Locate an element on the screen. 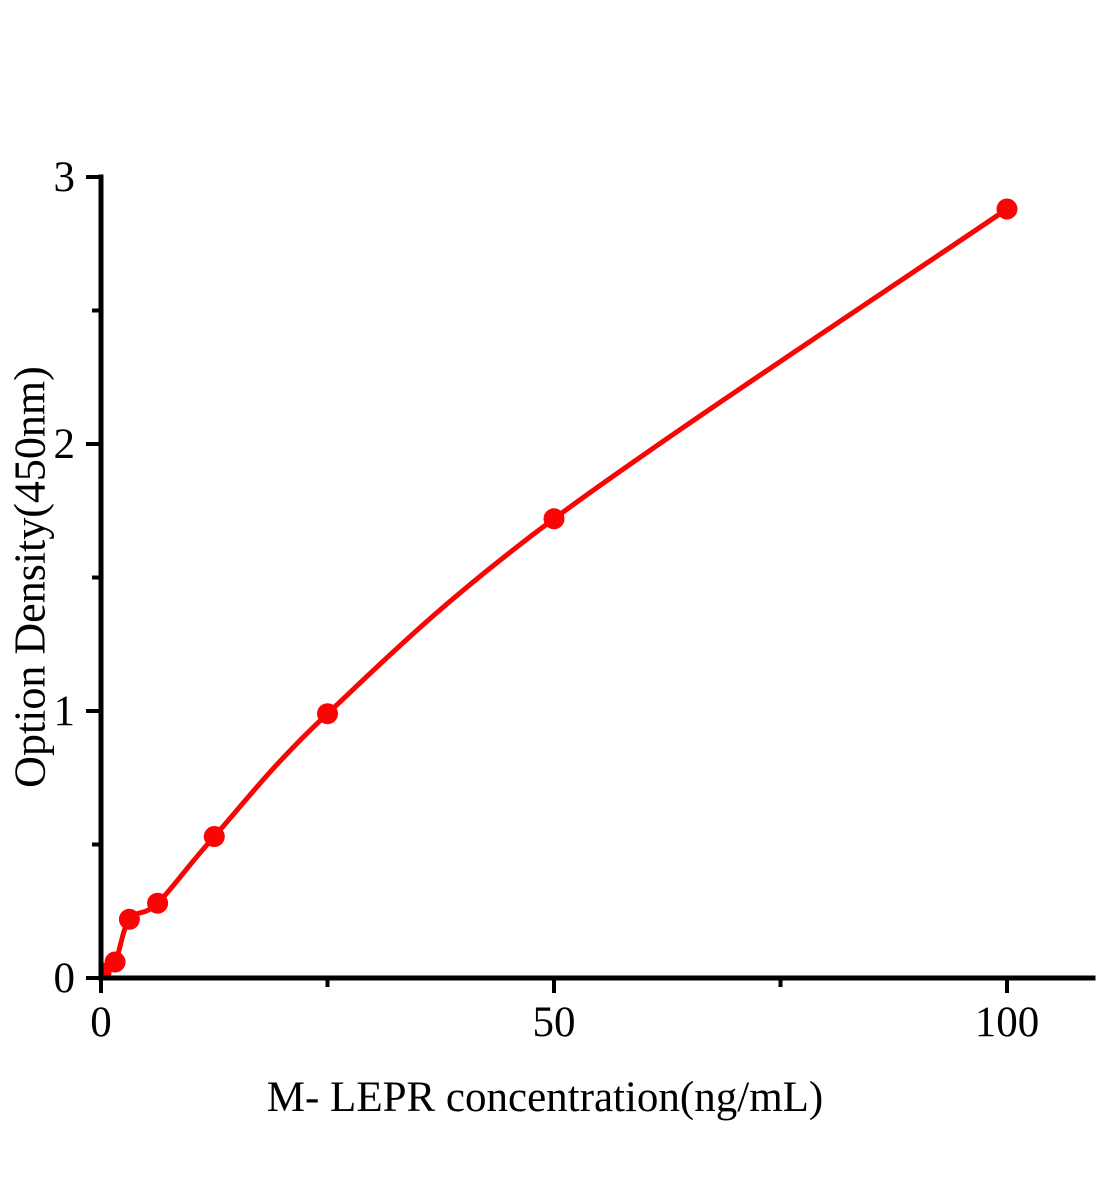 The height and width of the screenshot is (1200, 1104). x-axis-title: M- LEPR concentration(ng/mL) is located at coordinates (545, 1097).